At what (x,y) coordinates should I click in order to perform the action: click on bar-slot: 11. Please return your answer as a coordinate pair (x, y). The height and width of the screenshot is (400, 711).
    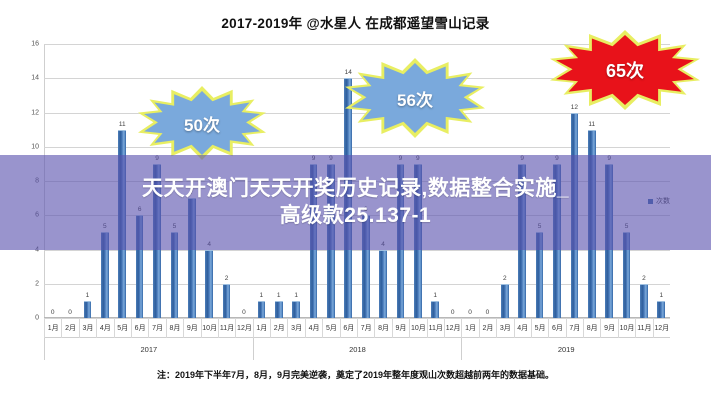
    Looking at the image, I should click on (122, 181).